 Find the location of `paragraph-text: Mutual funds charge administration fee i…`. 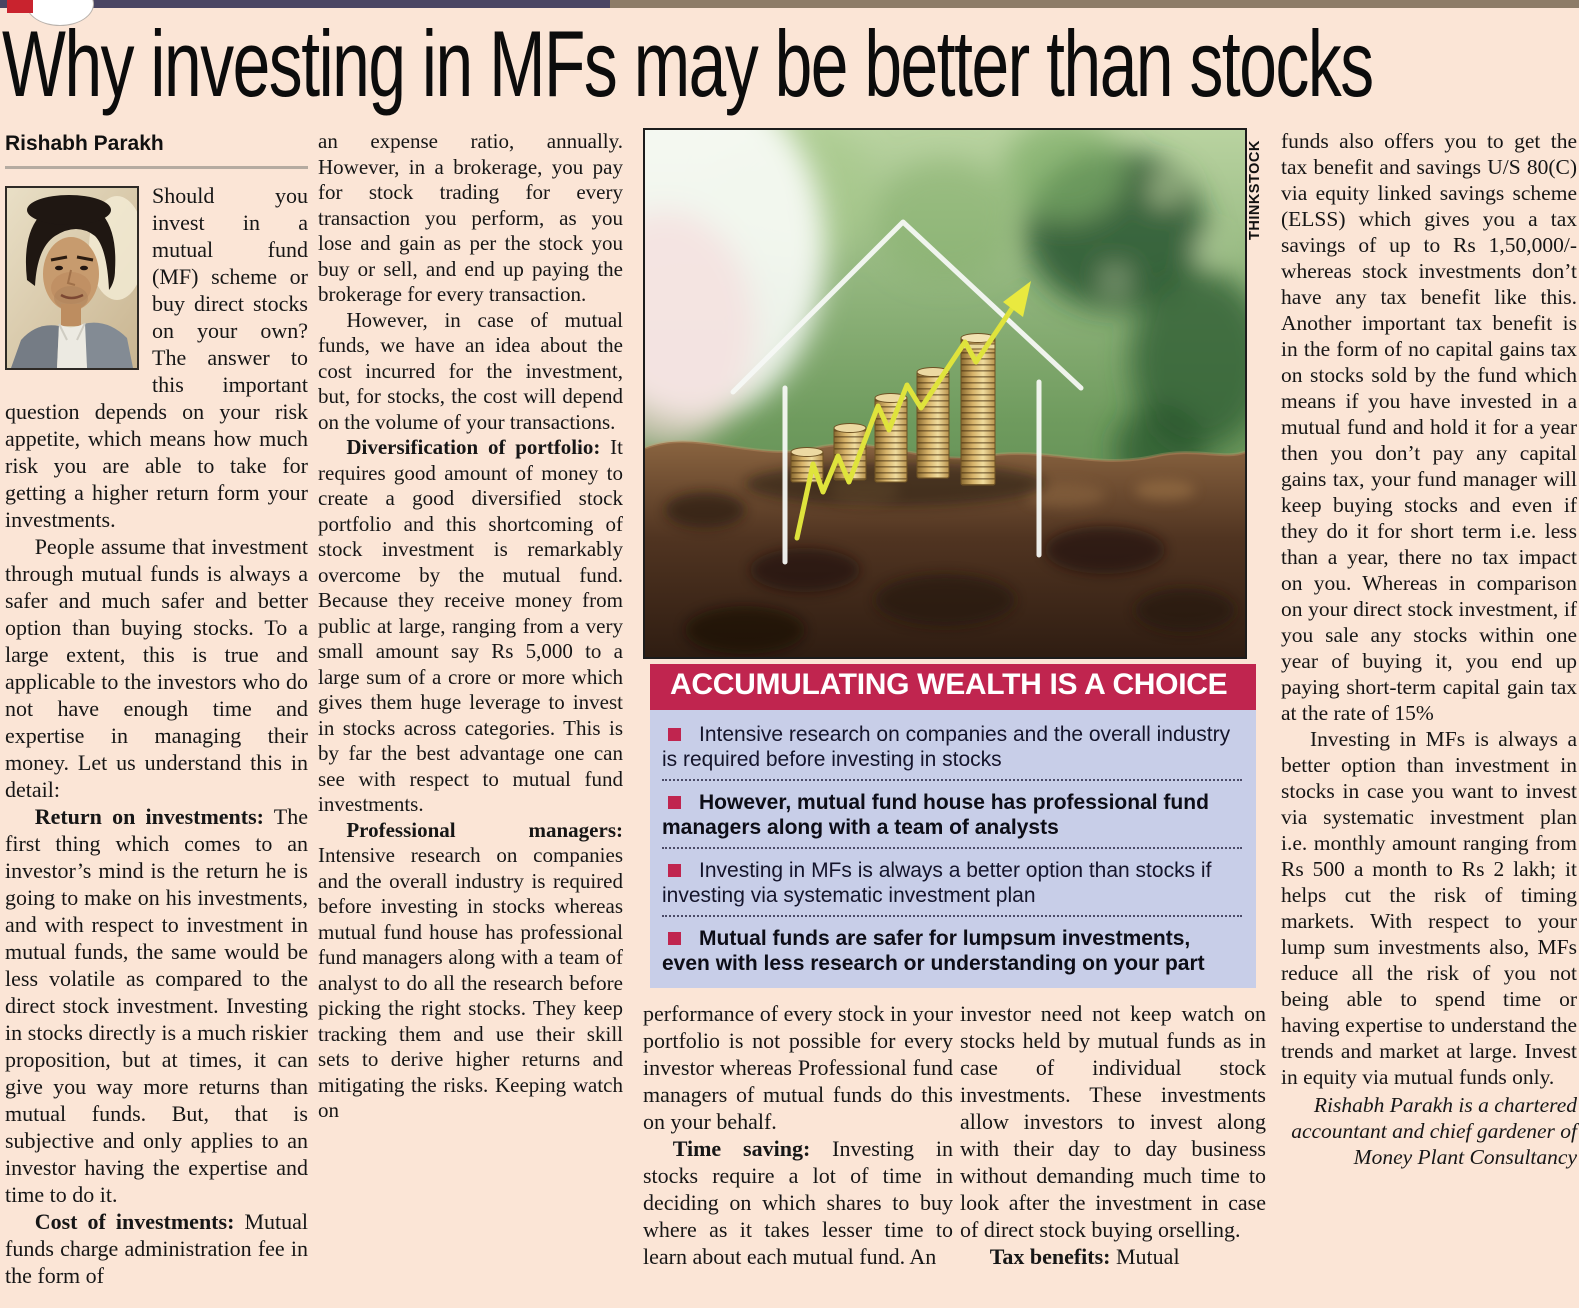

paragraph-text: Mutual funds charge administration fee i… is located at coordinates (156, 1248).